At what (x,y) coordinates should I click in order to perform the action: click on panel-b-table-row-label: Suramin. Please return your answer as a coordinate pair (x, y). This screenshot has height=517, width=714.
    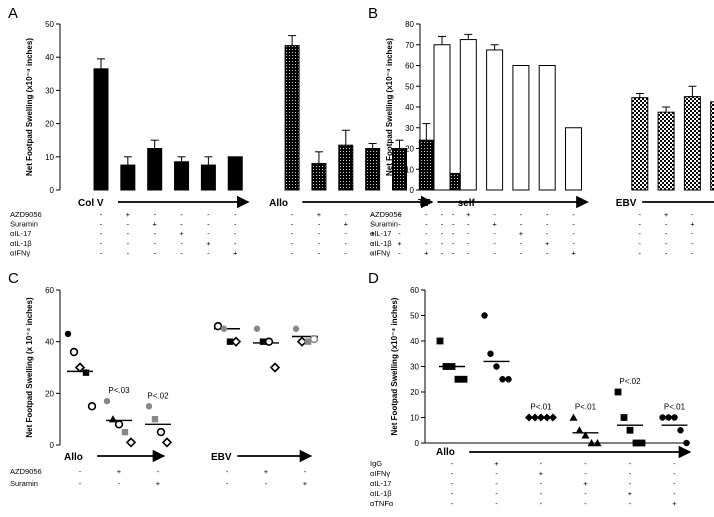
    Looking at the image, I should click on (384, 224).